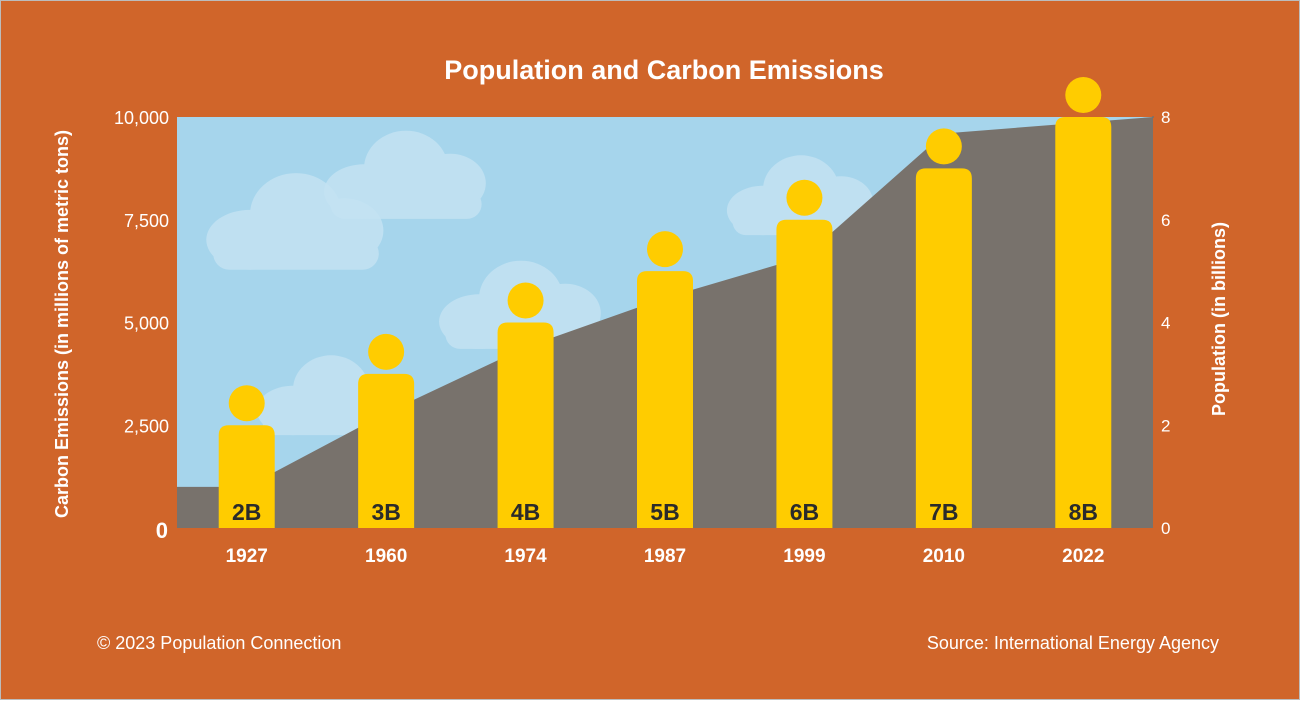 This screenshot has width=1300, height=701. I want to click on left-tick-label: 2,500, so click(146, 426).